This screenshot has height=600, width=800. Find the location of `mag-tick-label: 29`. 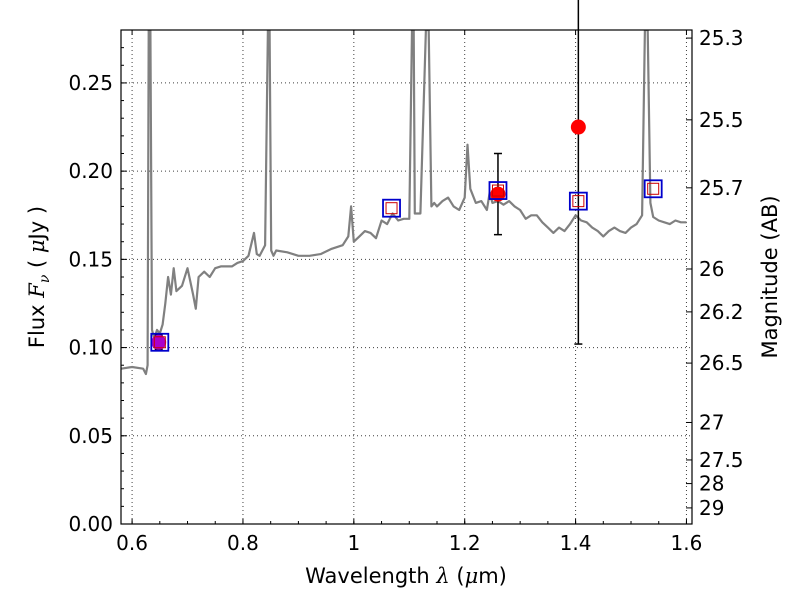

mag-tick-label: 29 is located at coordinates (711, 508).